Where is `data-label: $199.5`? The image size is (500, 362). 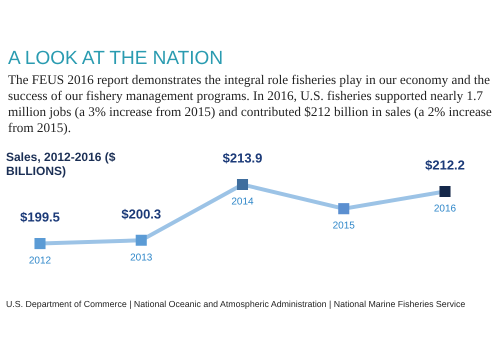
data-label: $199.5 is located at coordinates (40, 217).